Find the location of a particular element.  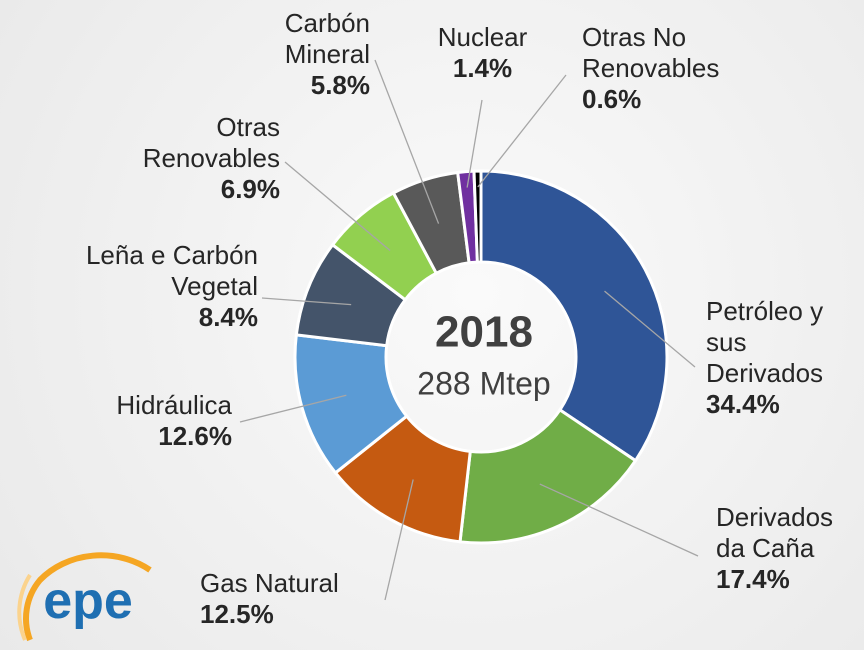

category-label: Nuclear is located at coordinates (482, 37).